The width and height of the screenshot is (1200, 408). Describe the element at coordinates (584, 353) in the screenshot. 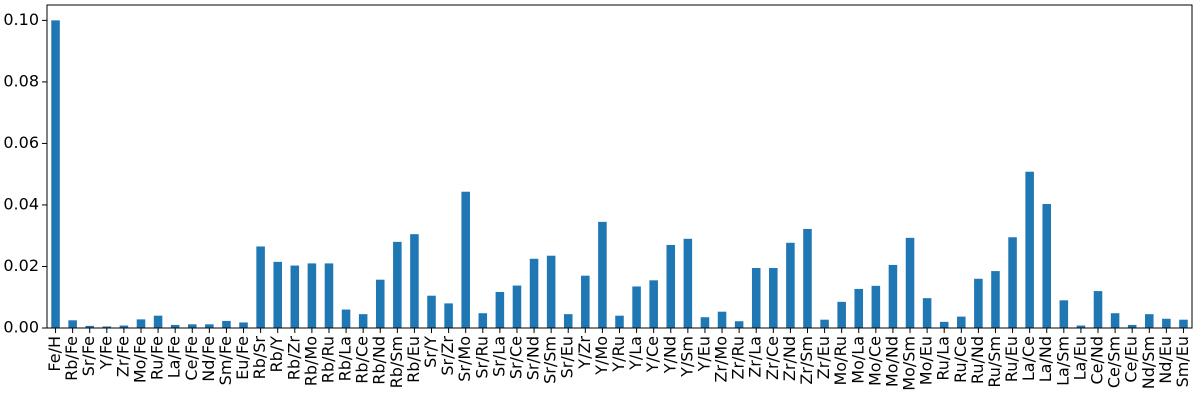

I see `x-tick-label: Y/Zr` at that location.